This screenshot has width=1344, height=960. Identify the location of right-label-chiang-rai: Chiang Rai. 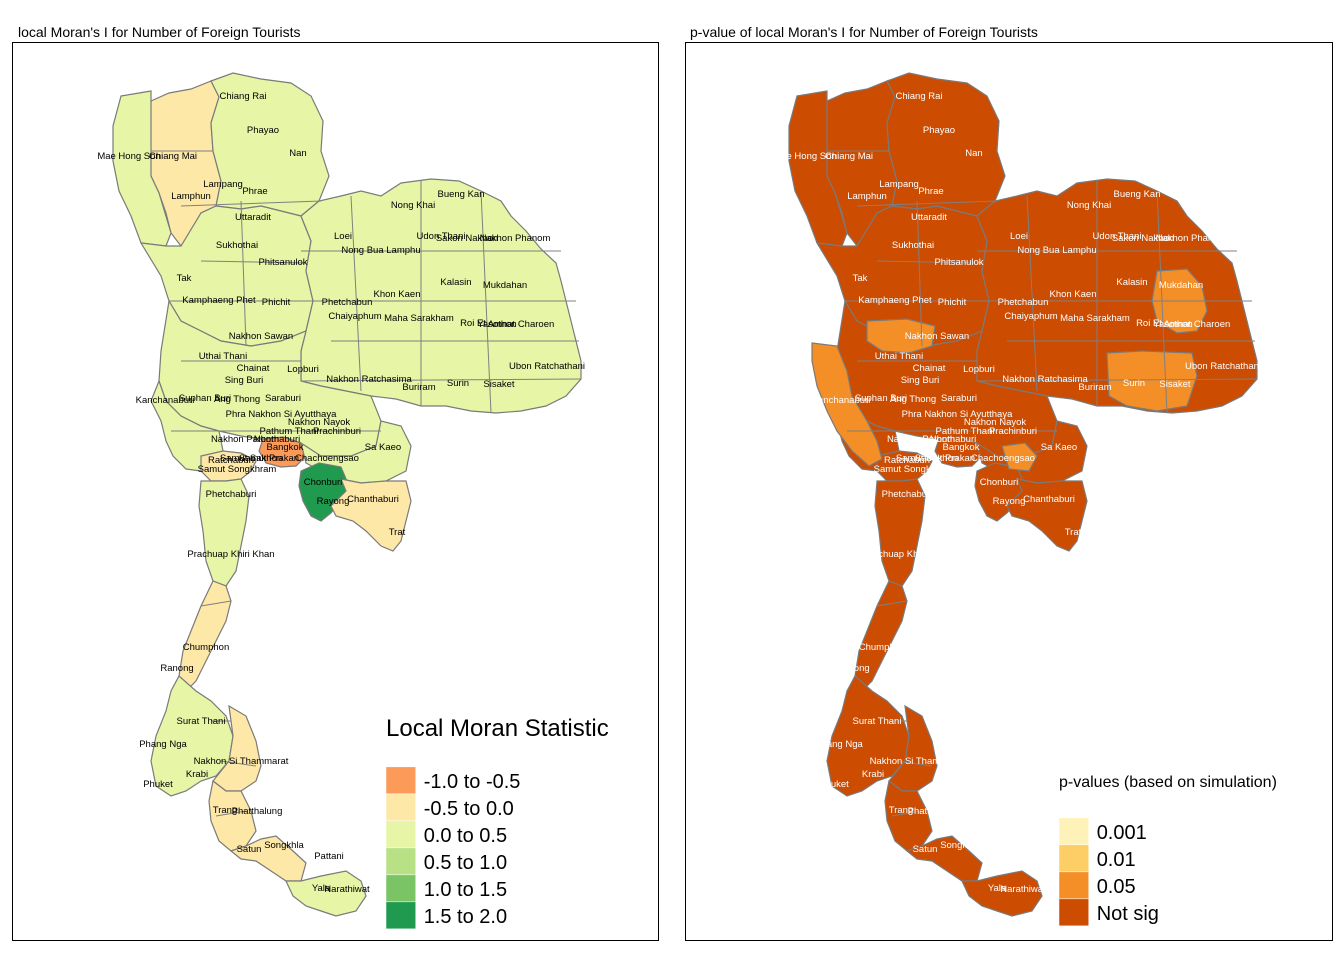
(919, 96).